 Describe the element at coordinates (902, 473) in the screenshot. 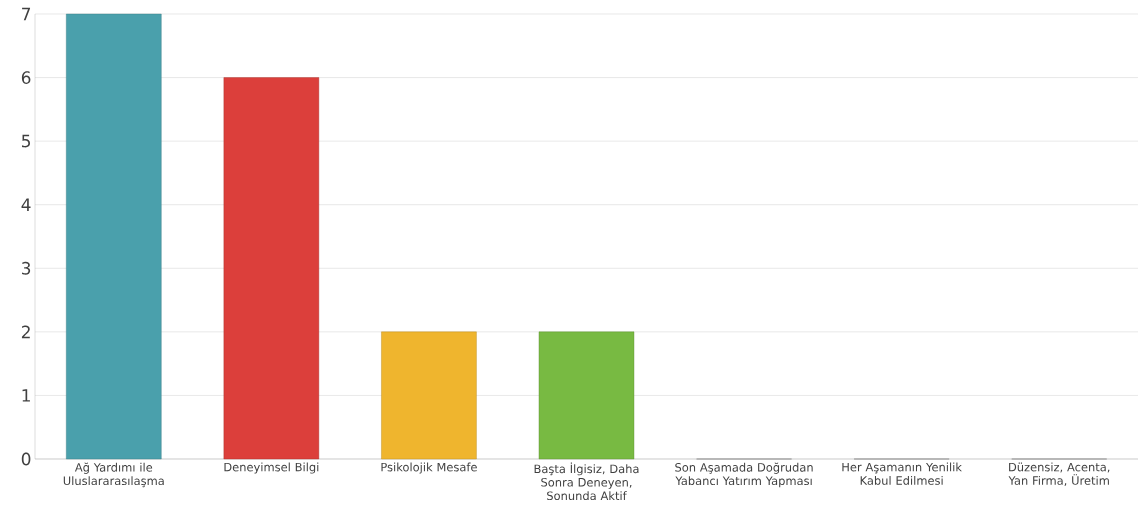

I see `x-tick-label: Her Aşamanın Yenilik Kabul Edilmesi` at that location.